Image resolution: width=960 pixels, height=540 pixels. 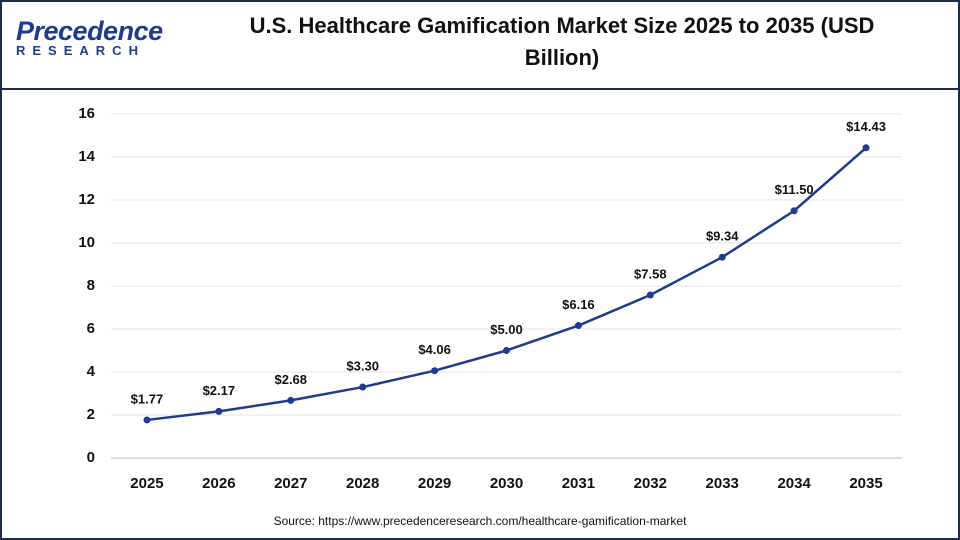 What do you see at coordinates (434, 483) in the screenshot?
I see `x-tick-label: 2029` at bounding box center [434, 483].